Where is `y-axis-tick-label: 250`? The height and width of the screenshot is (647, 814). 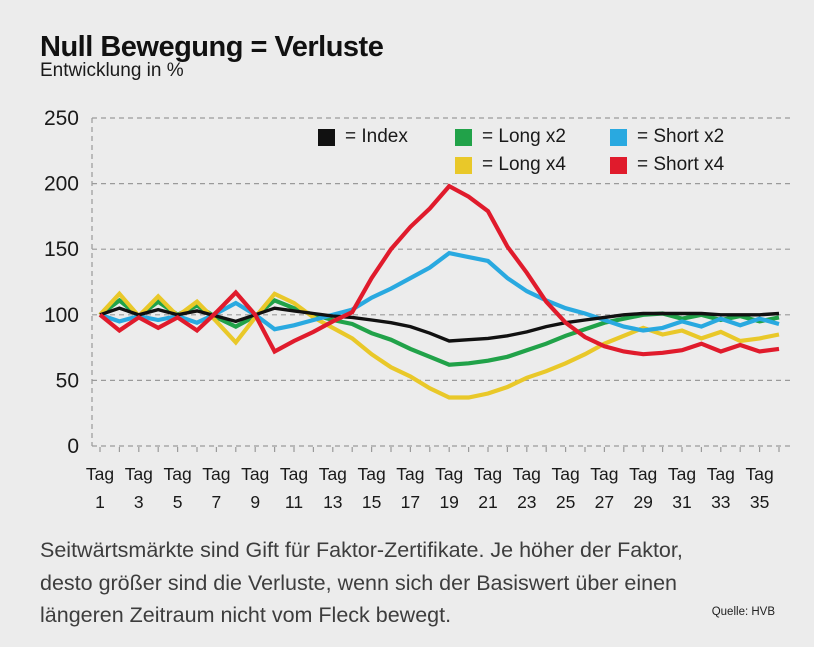 y-axis-tick-label: 250 is located at coordinates (61, 118).